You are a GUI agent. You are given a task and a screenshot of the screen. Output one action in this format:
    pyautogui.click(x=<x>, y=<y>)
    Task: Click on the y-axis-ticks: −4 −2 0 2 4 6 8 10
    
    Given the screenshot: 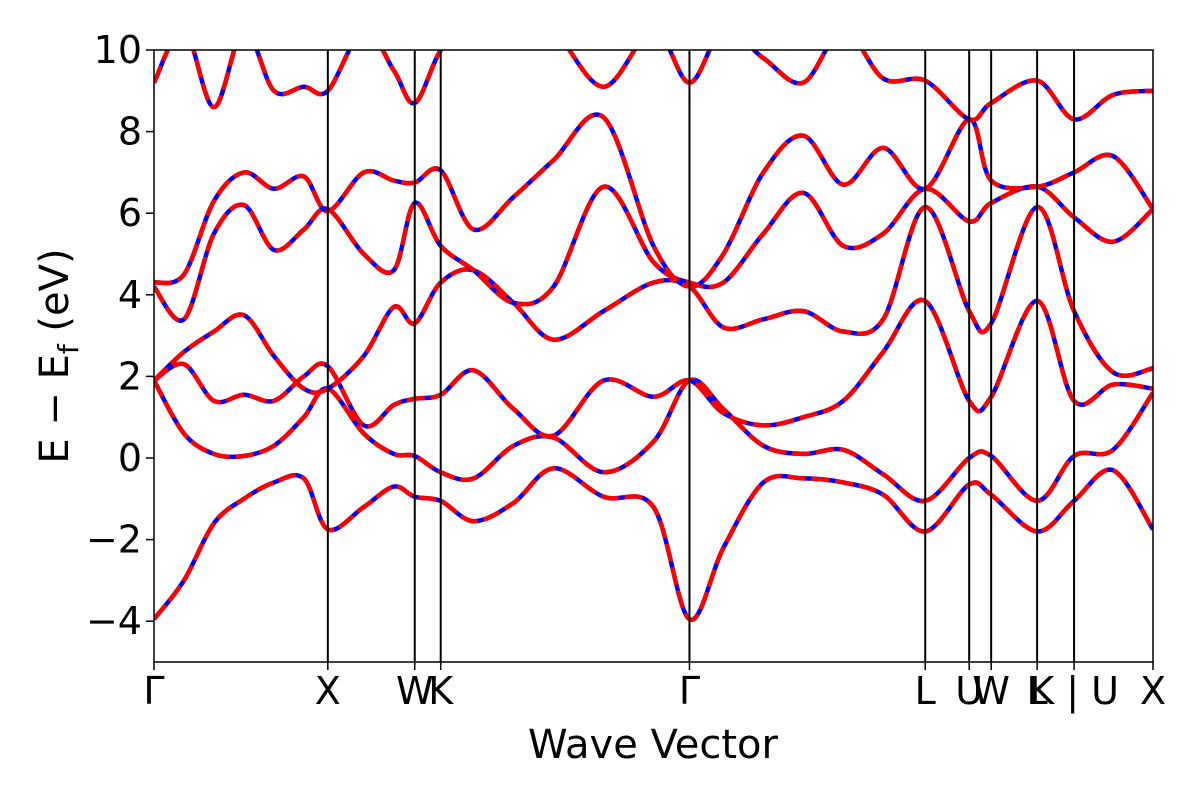 What is the action you would take?
    pyautogui.click(x=120, y=335)
    